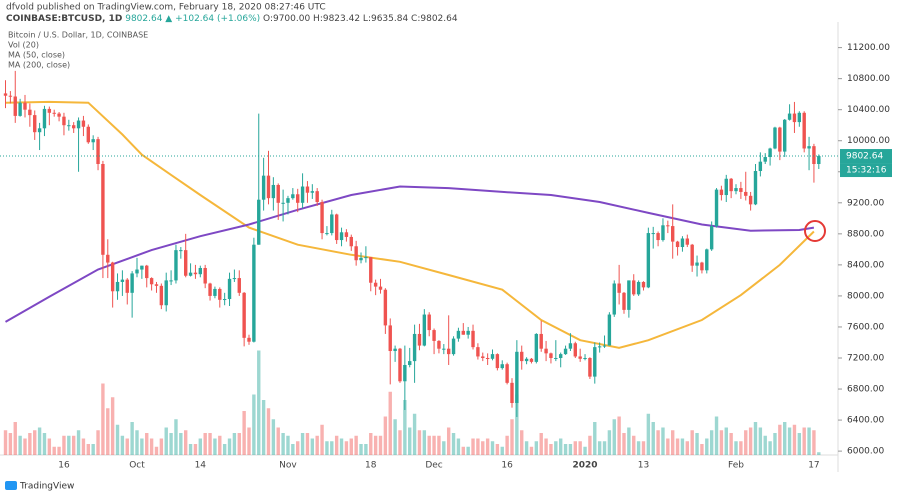 The height and width of the screenshot is (496, 900). I want to click on countdown-label: 15:32:16, so click(866, 171).